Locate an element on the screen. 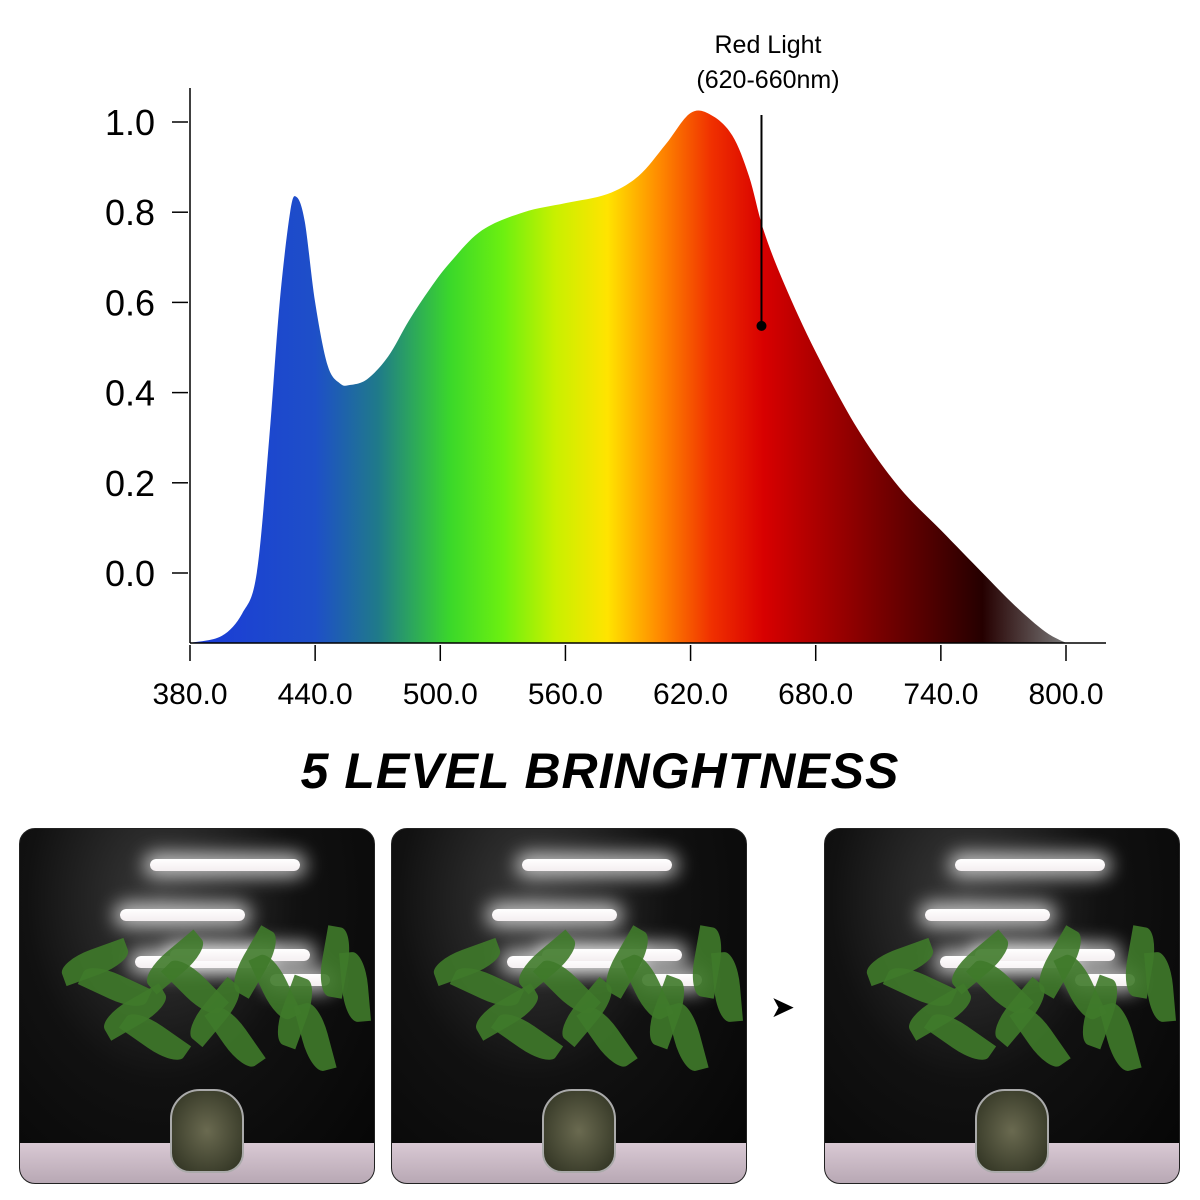  arrow-right-icon: ➤ is located at coordinates (783, 1007).